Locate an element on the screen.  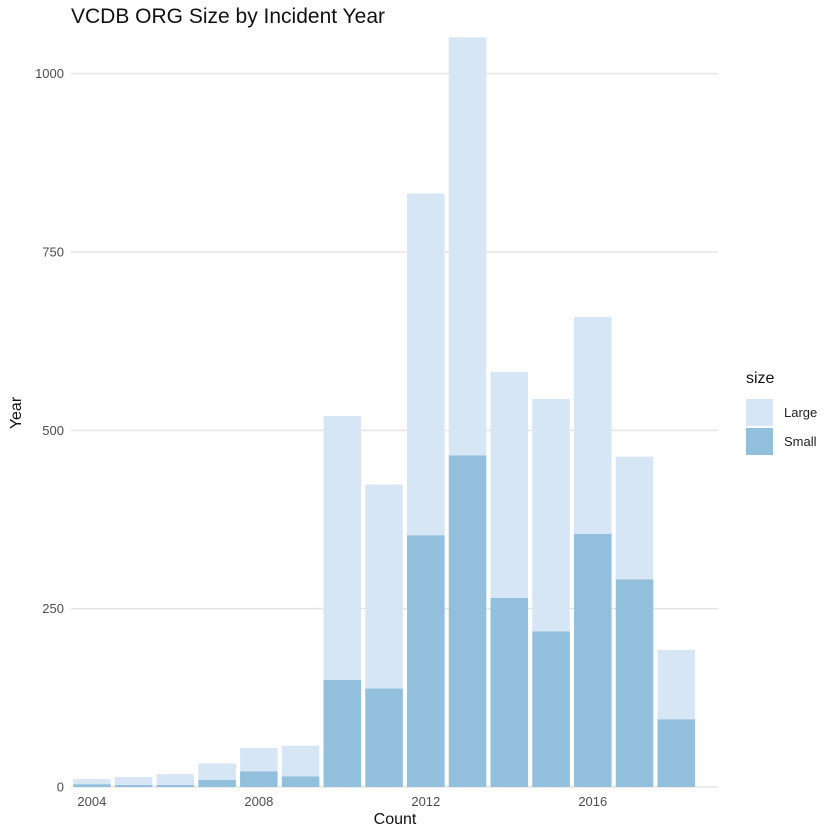
y-tick-label: 250 is located at coordinates (53, 608).